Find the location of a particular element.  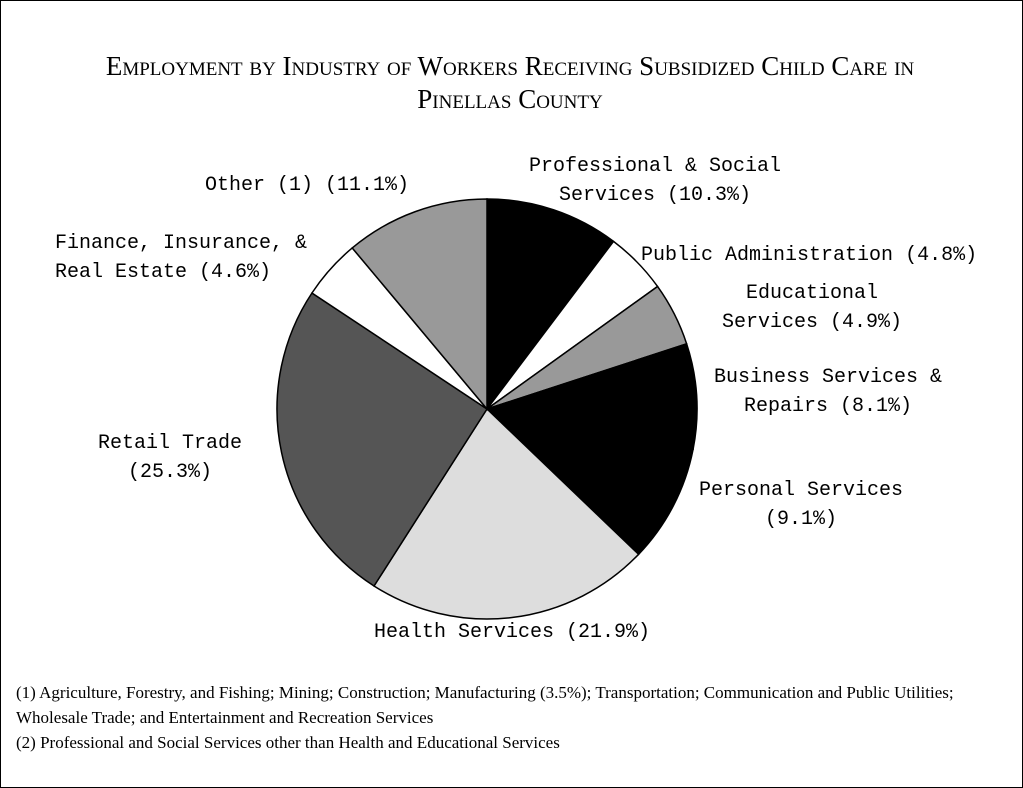

slice-label: Educational Services (4.9%) is located at coordinates (812, 308).